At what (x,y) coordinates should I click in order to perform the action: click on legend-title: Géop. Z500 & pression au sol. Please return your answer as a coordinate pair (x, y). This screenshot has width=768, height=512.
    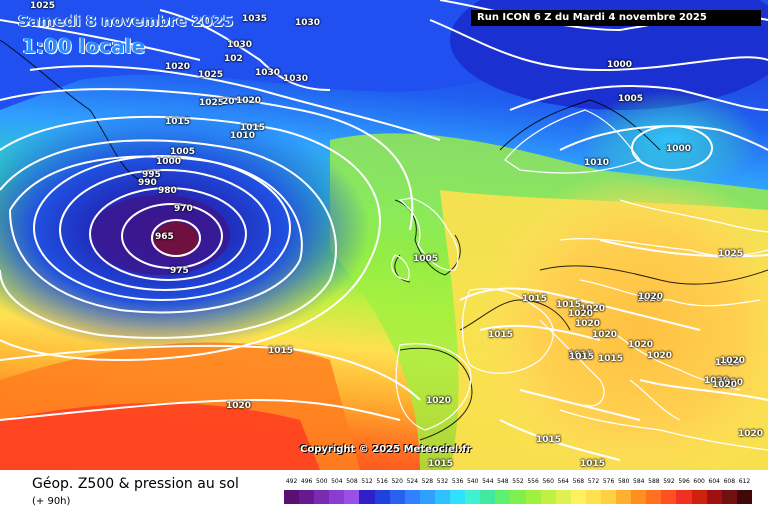
    Looking at the image, I should click on (135, 484).